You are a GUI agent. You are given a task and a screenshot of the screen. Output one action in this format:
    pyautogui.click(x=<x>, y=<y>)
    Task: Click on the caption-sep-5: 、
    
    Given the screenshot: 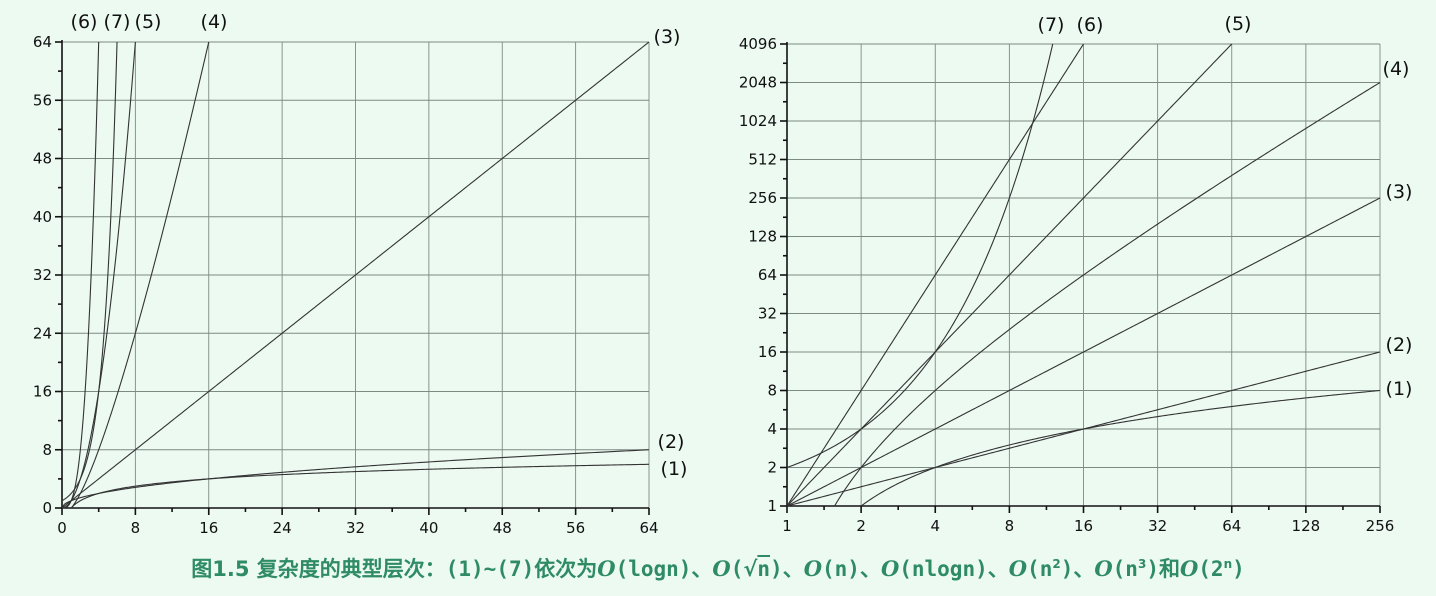 What is the action you would take?
    pyautogui.click(x=1084, y=569)
    